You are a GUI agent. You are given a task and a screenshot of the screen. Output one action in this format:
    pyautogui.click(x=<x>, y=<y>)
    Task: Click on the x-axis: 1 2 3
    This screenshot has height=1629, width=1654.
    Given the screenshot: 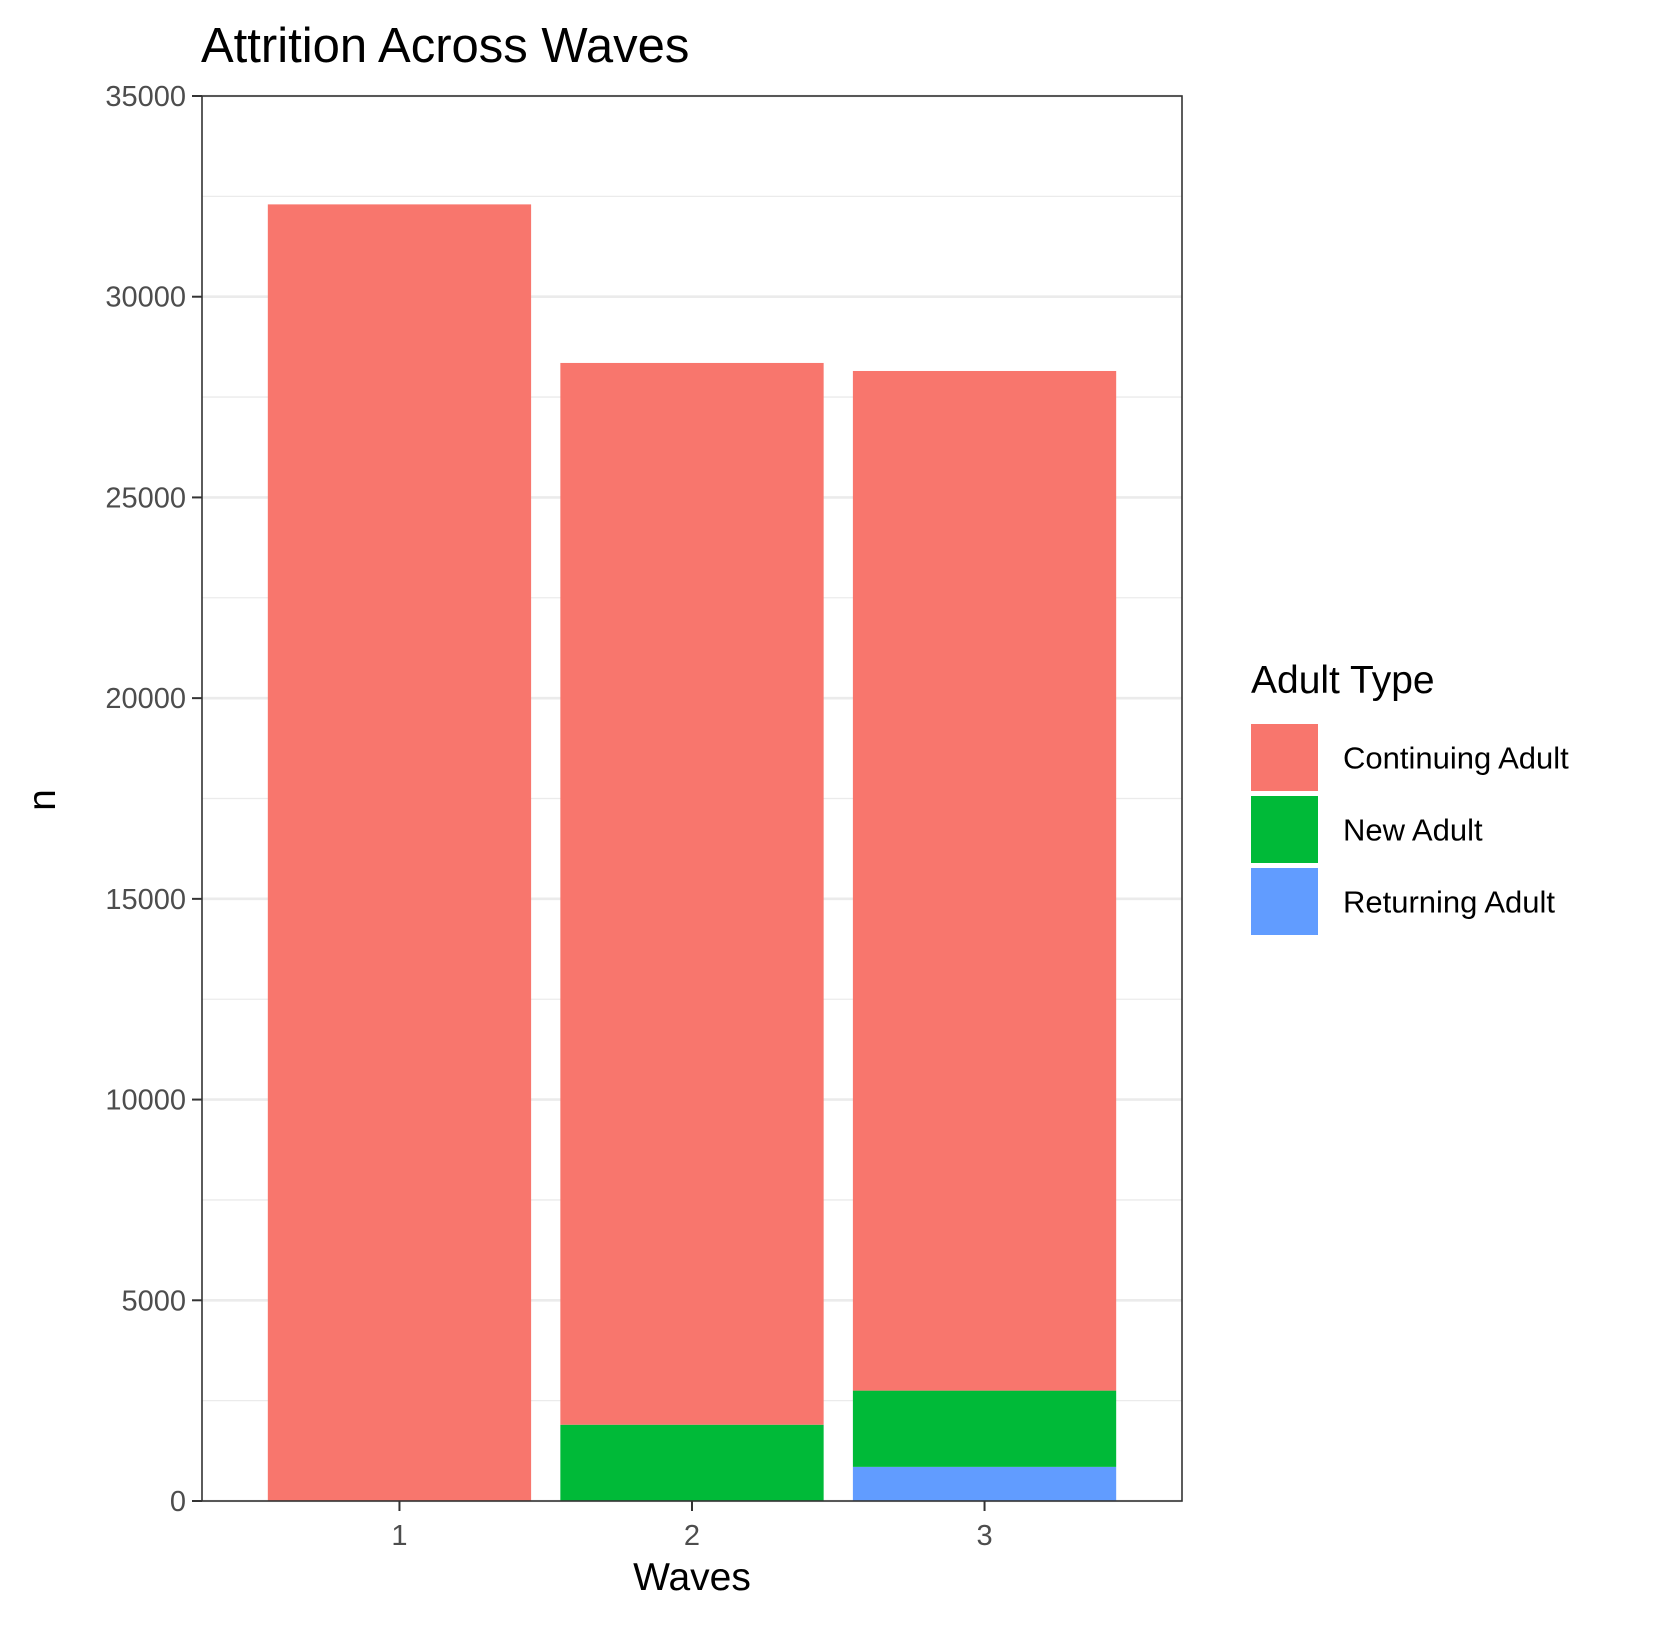 What is the action you would take?
    pyautogui.click(x=692, y=1526)
    